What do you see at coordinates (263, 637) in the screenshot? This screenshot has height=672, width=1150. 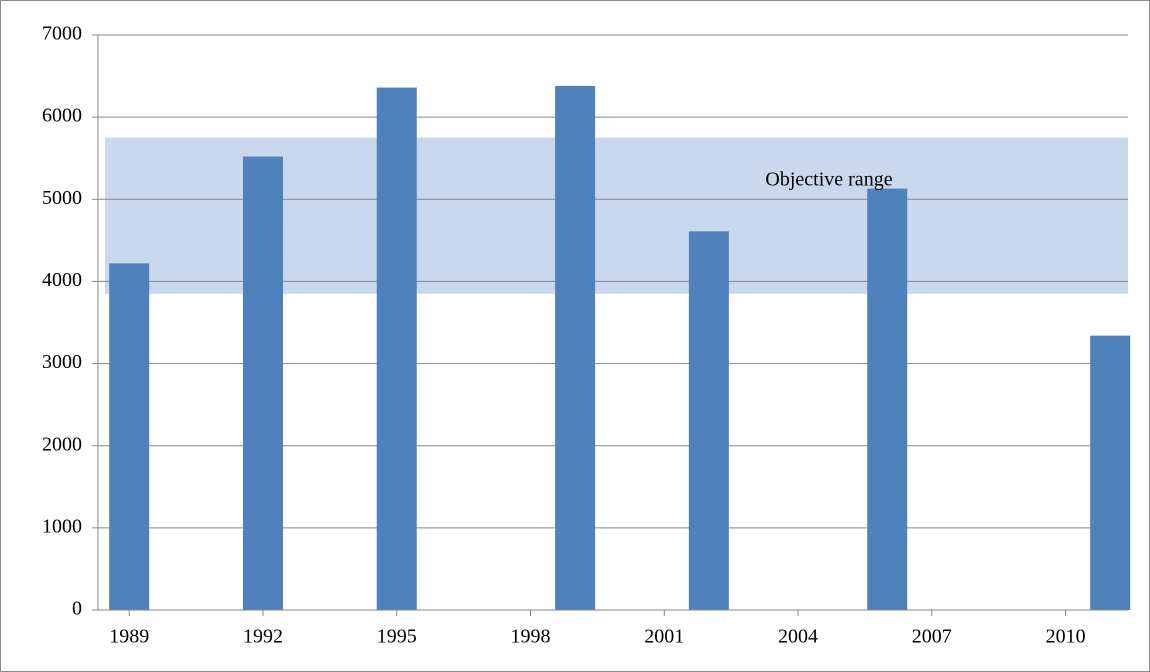 I see `x-tick-label: 1992` at bounding box center [263, 637].